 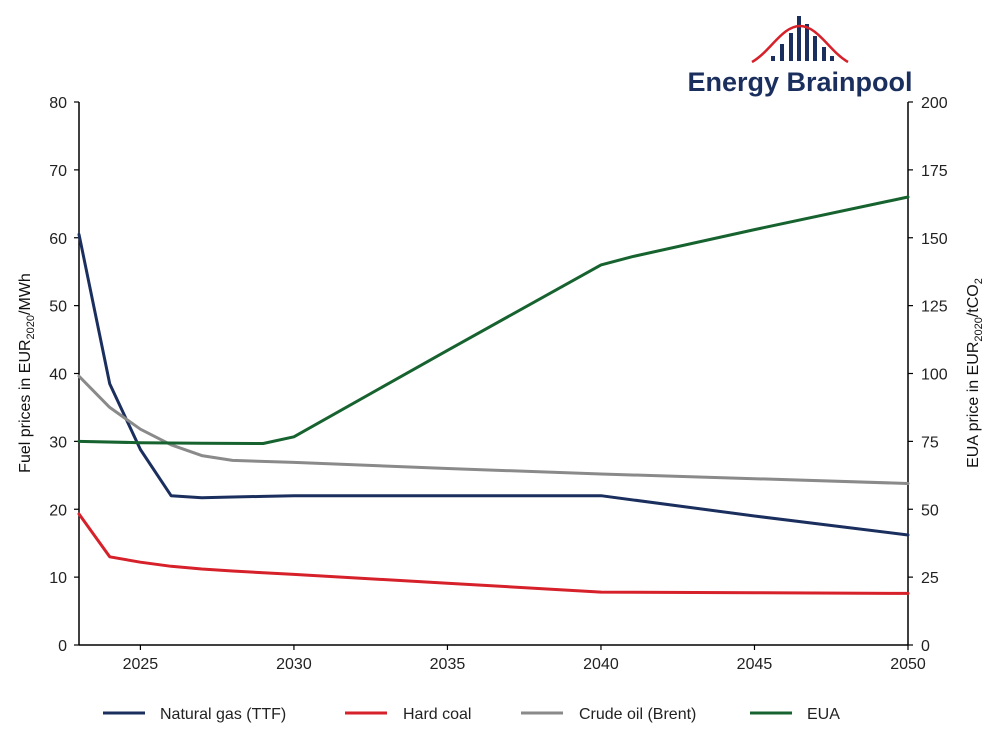 I want to click on left-axis-title: Fuel prices in EUR2020/MWh, so click(x=27, y=373).